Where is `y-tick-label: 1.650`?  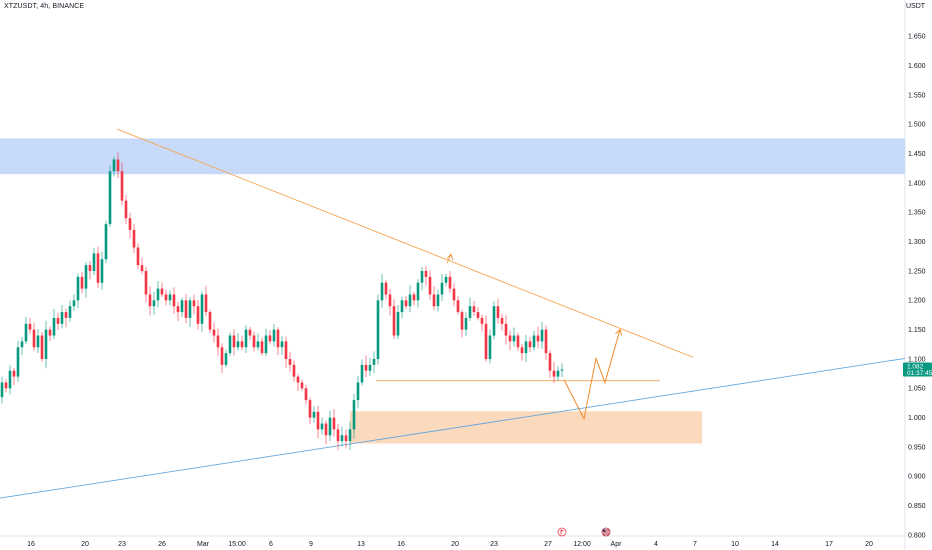 y-tick-label: 1.650 is located at coordinates (917, 37).